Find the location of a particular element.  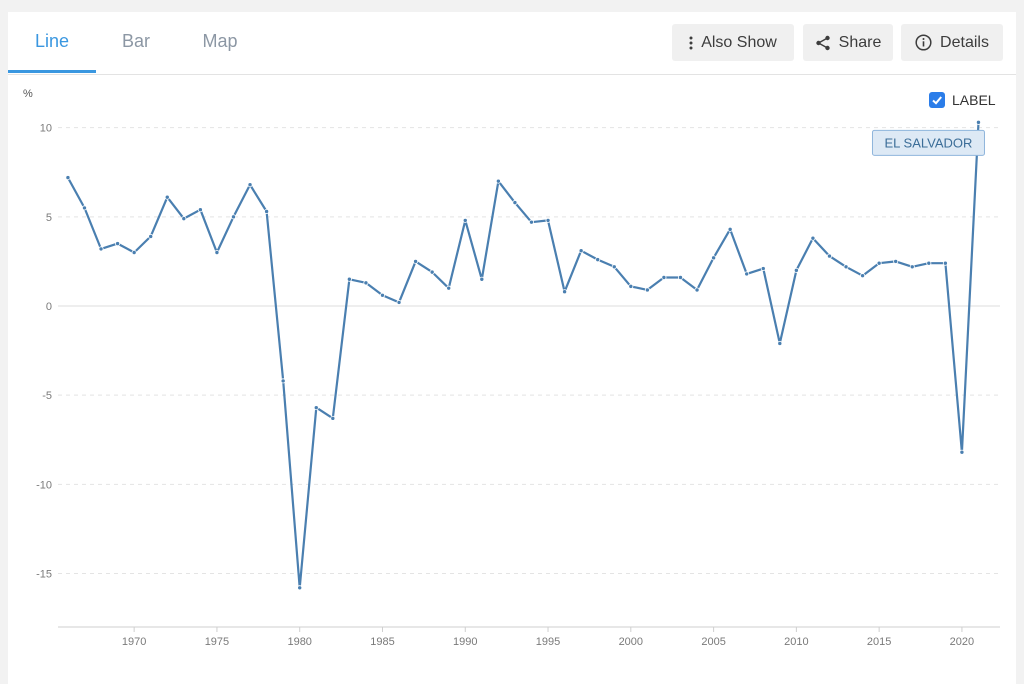

details-label: Details is located at coordinates (964, 42).